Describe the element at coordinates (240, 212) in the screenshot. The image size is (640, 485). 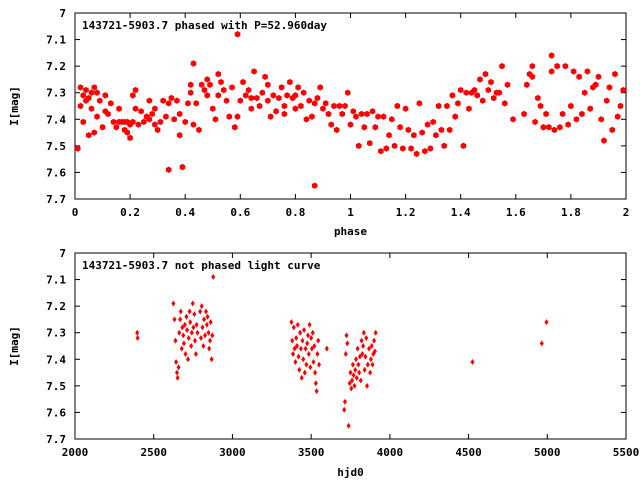
I see `x-tick-label: 0.6` at that location.